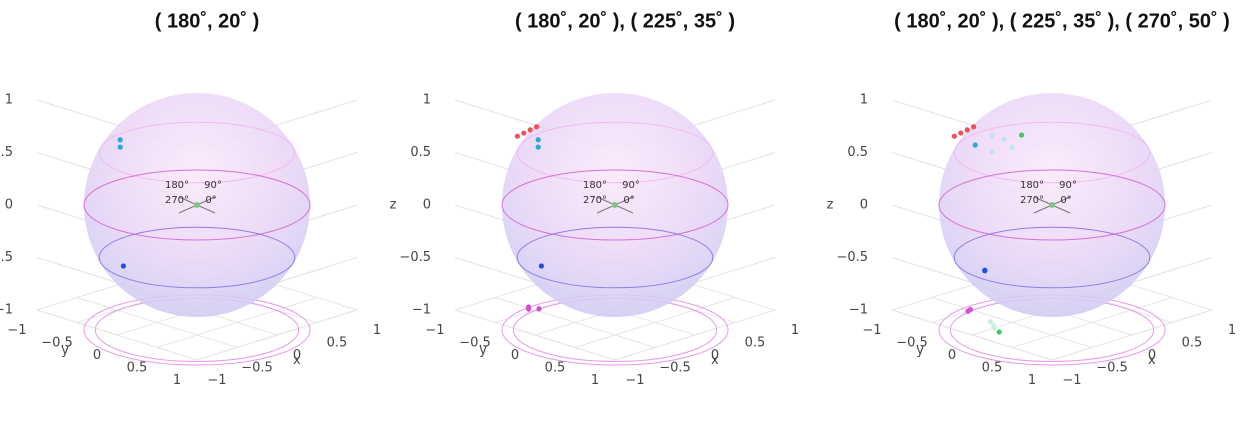  I want to click on z-axis-title: z, so click(393, 205).